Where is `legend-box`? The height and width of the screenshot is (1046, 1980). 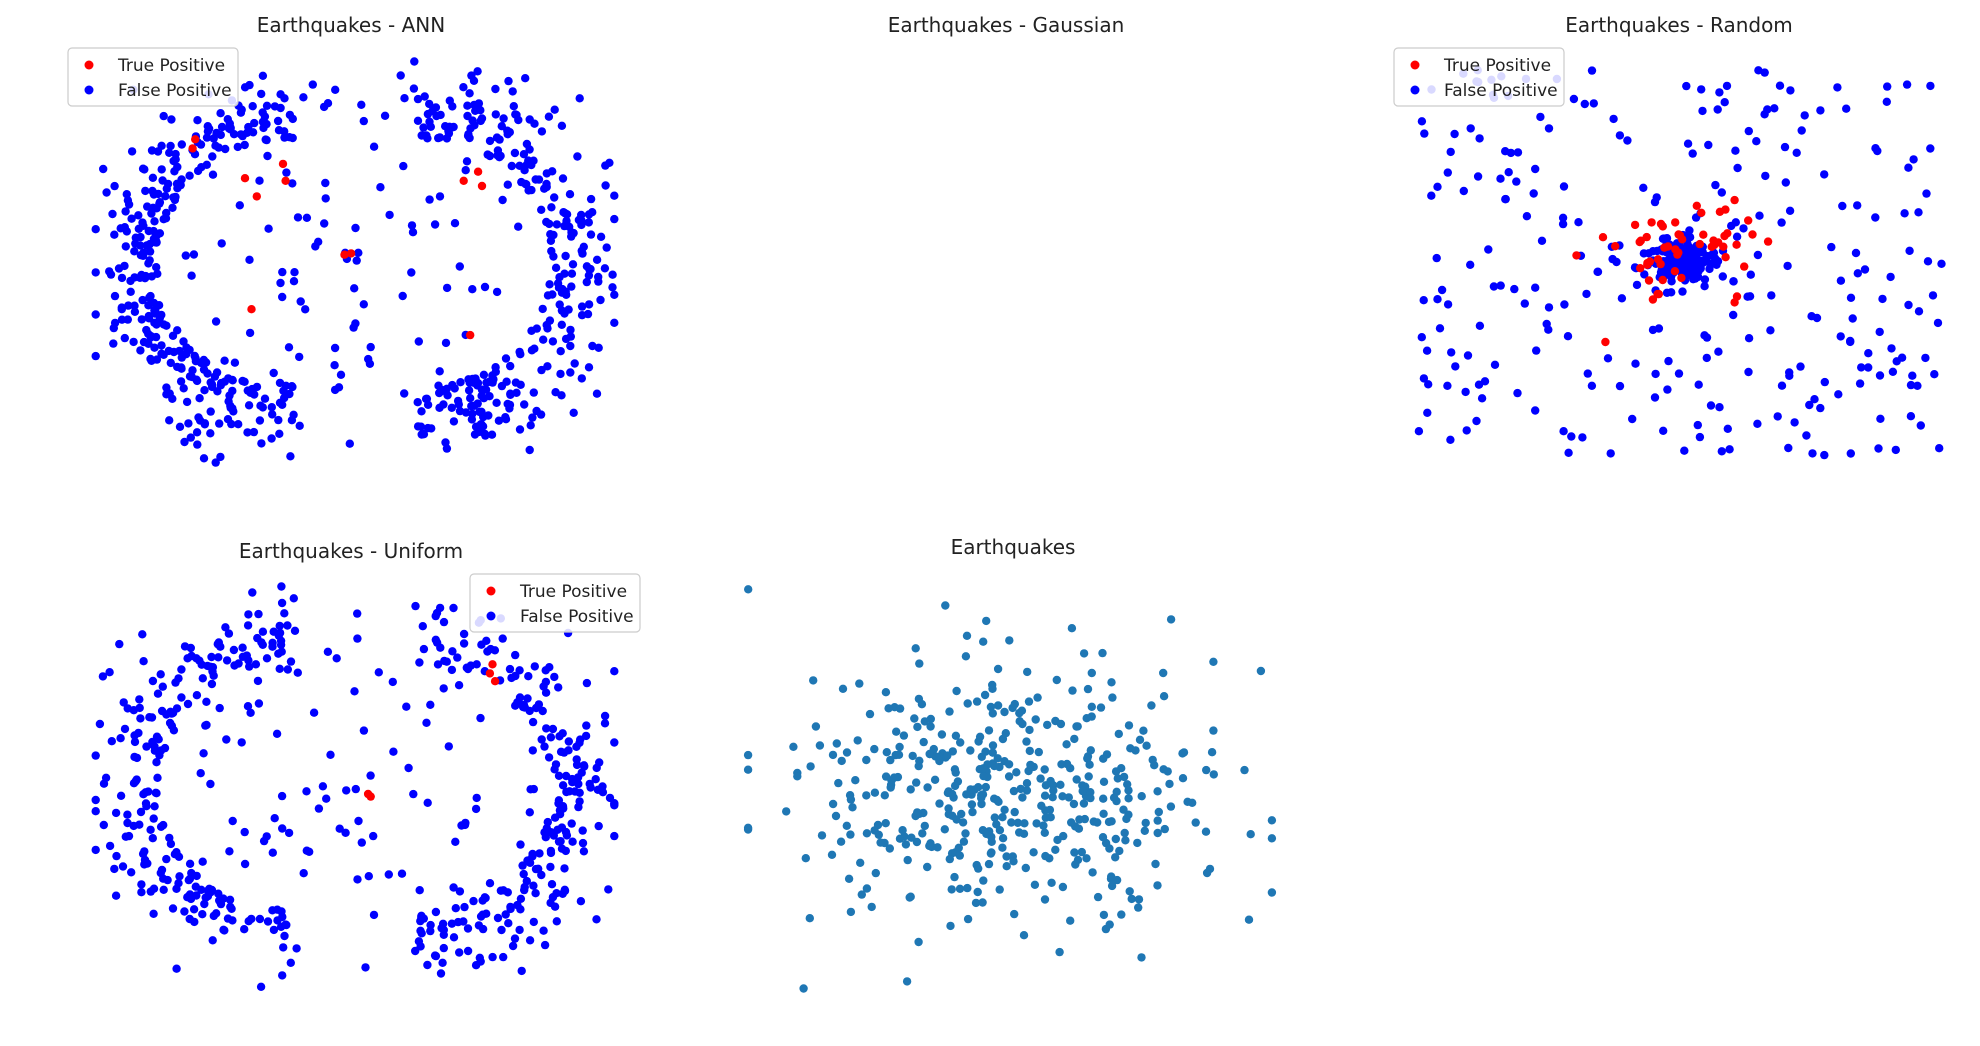 legend-box is located at coordinates (1479, 77).